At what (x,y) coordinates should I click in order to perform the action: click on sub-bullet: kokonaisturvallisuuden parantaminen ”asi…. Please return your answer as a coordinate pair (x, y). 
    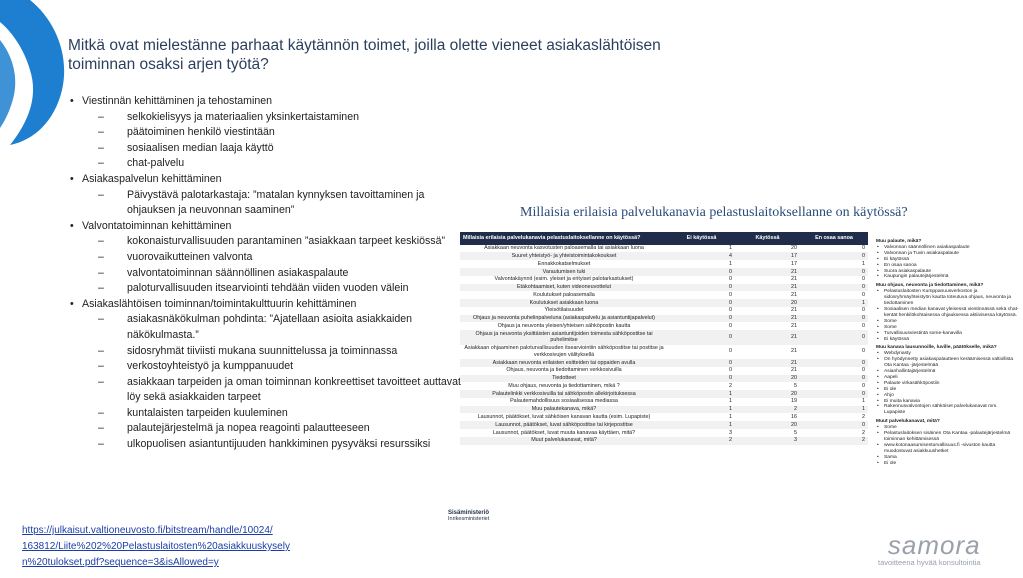
    Looking at the image, I should click on (275, 242).